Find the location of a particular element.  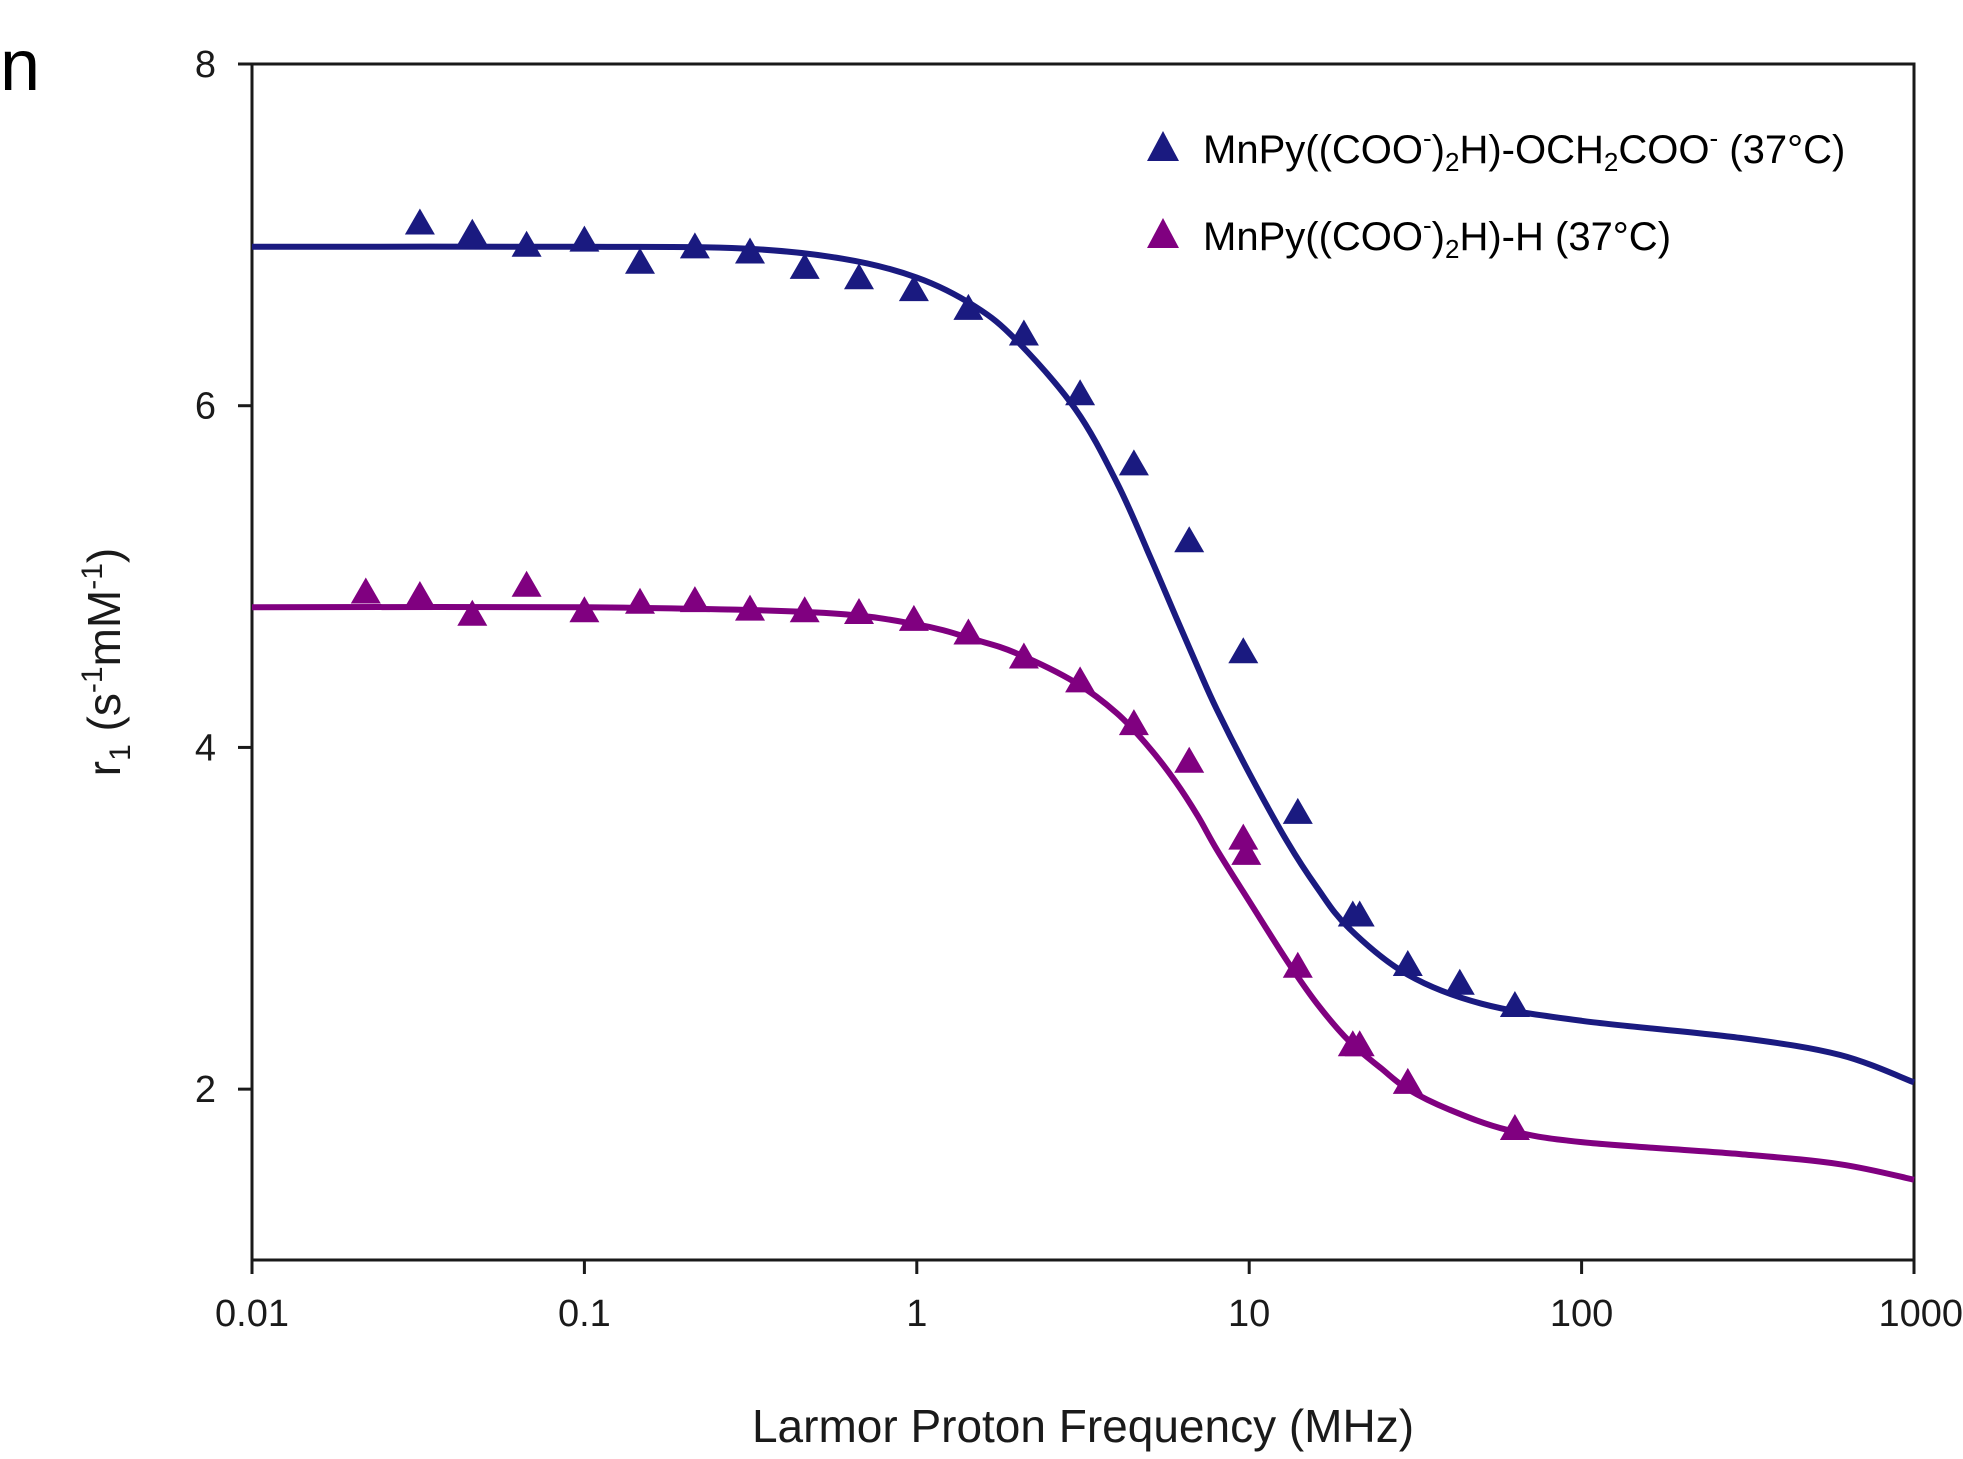

legend-1-sub1: 2 is located at coordinates (1452, 162).